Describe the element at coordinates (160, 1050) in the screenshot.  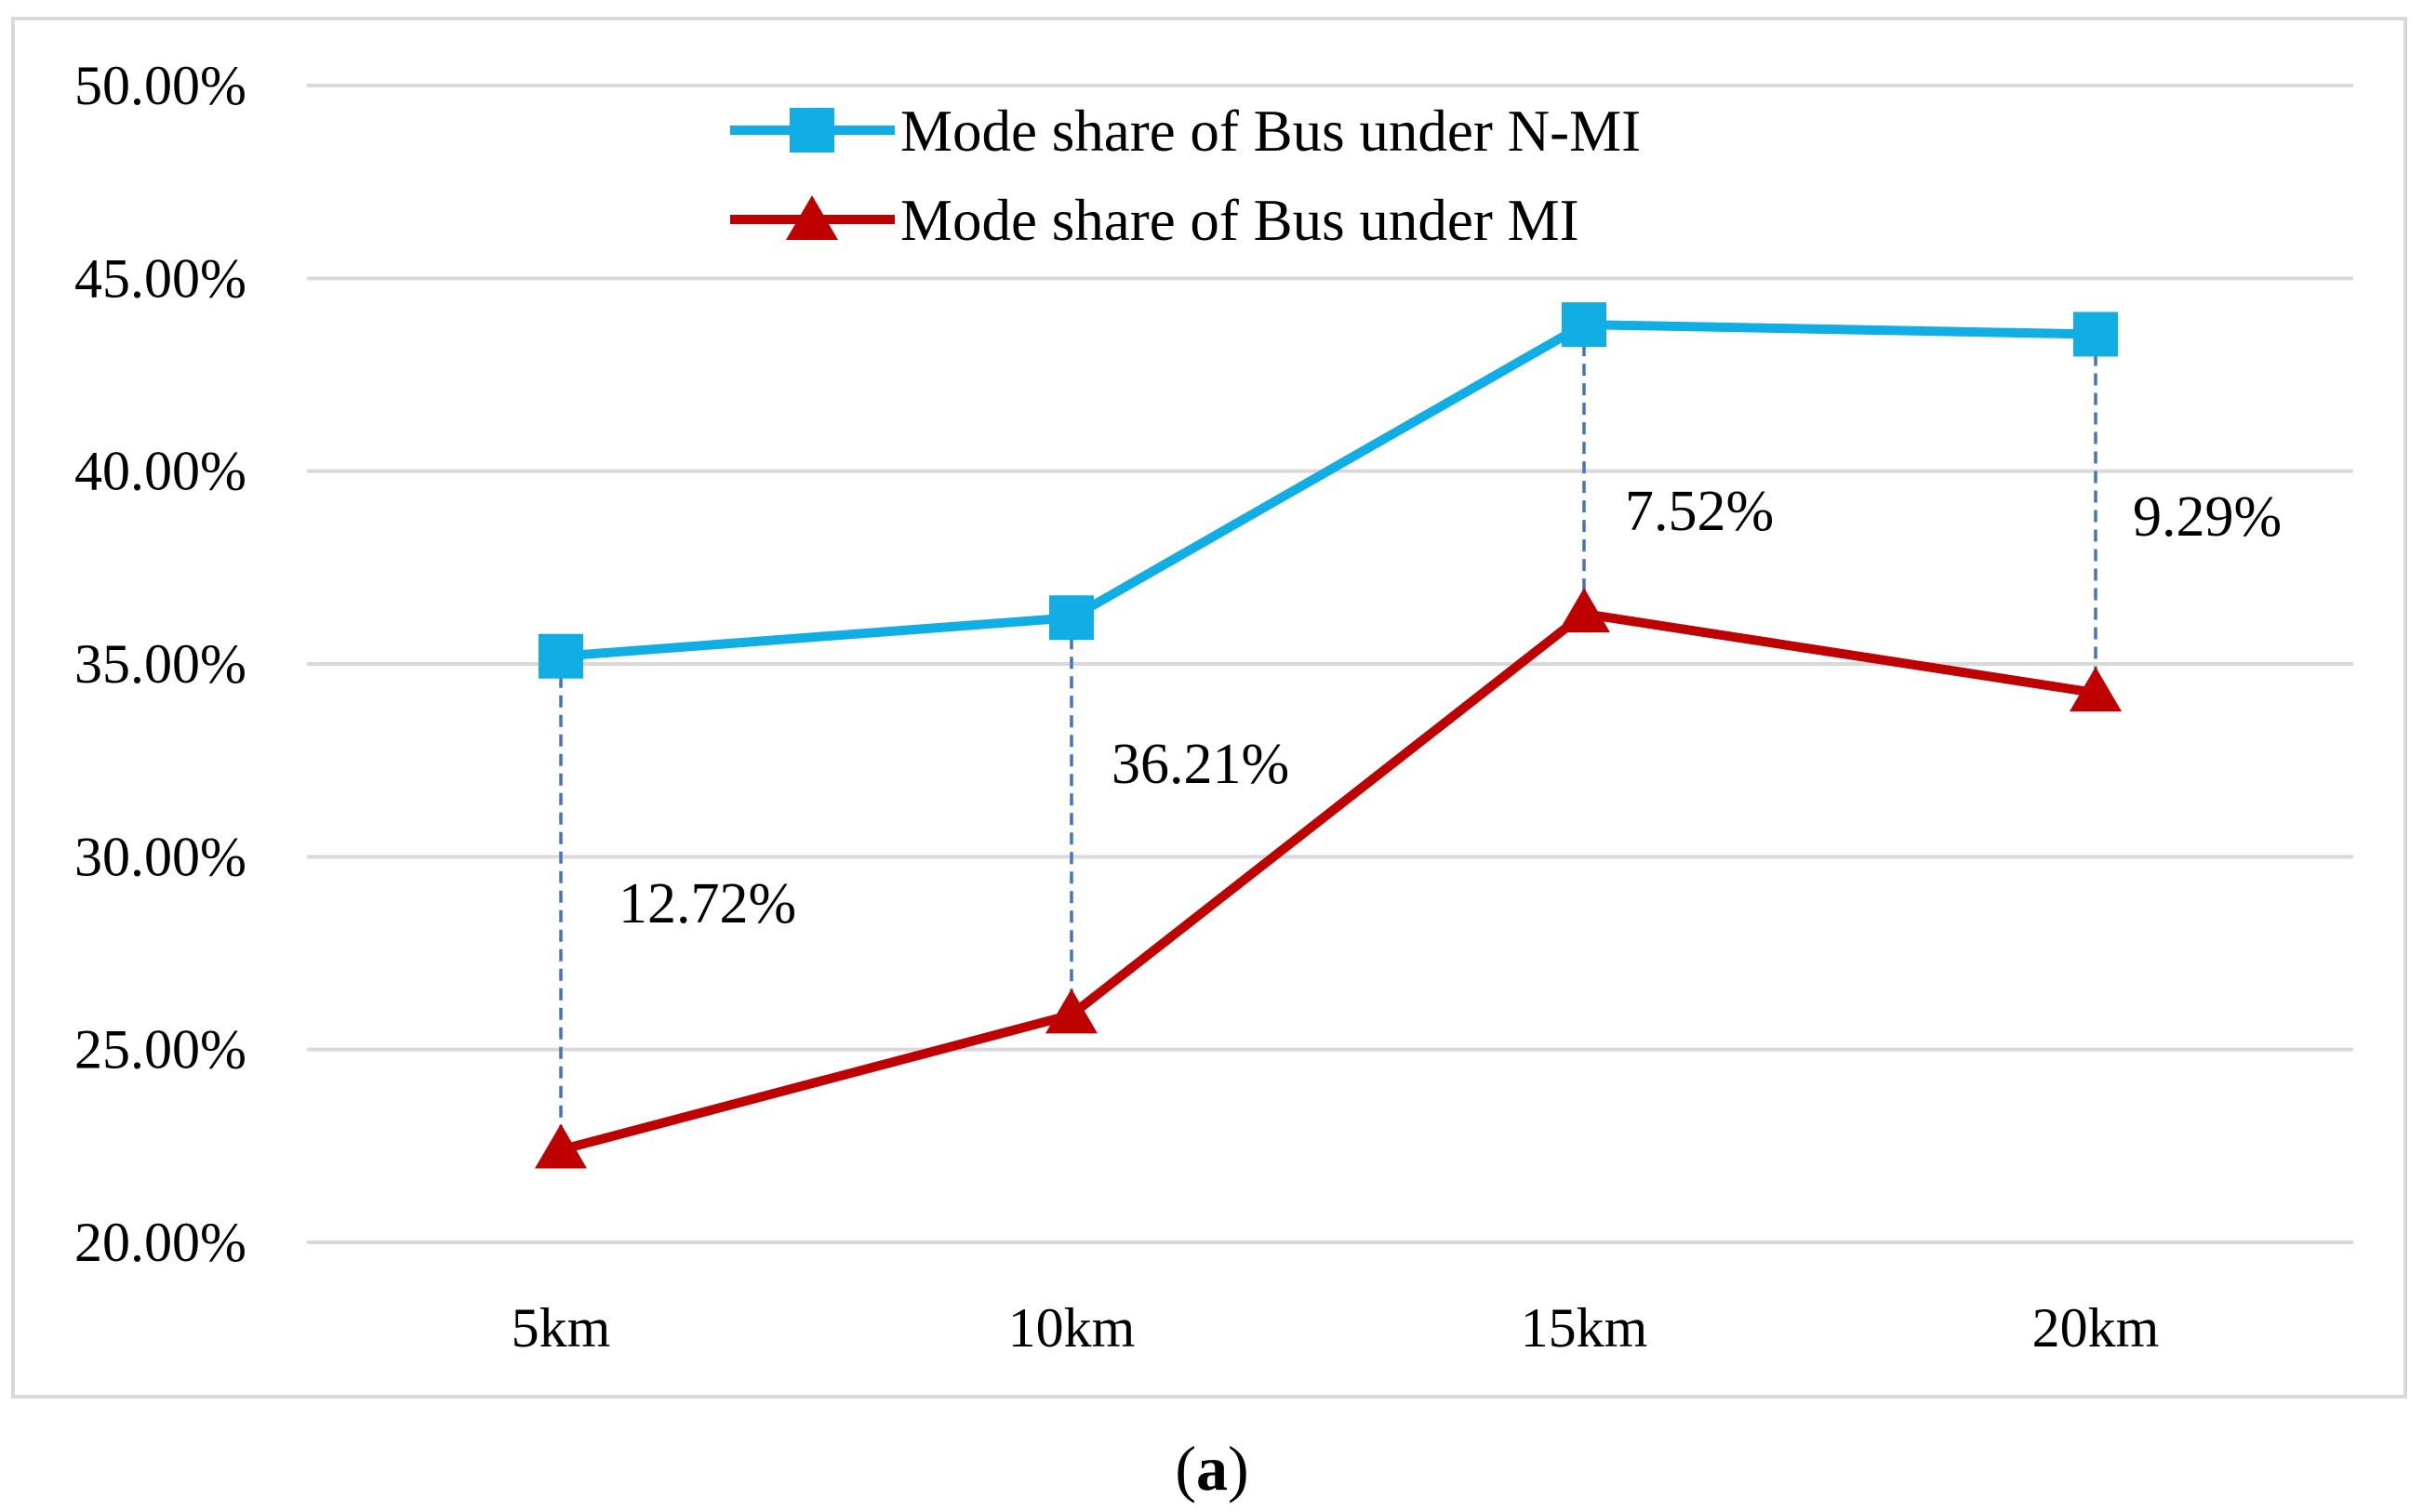
I see `y-tick-label: 25.00%` at that location.